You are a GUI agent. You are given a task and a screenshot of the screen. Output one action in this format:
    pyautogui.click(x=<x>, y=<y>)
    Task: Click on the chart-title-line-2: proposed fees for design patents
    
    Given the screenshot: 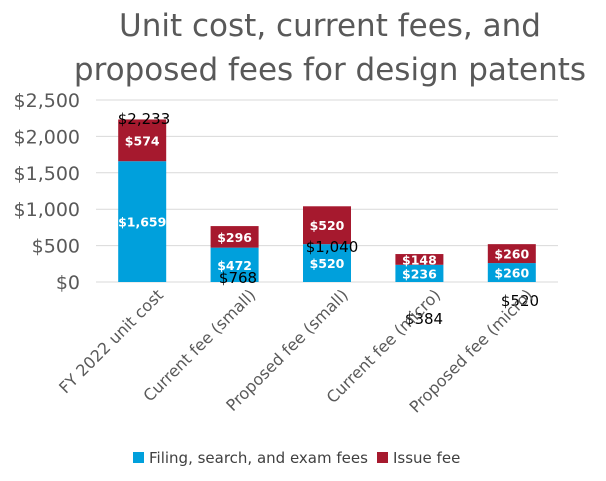 What is the action you would take?
    pyautogui.click(x=330, y=70)
    